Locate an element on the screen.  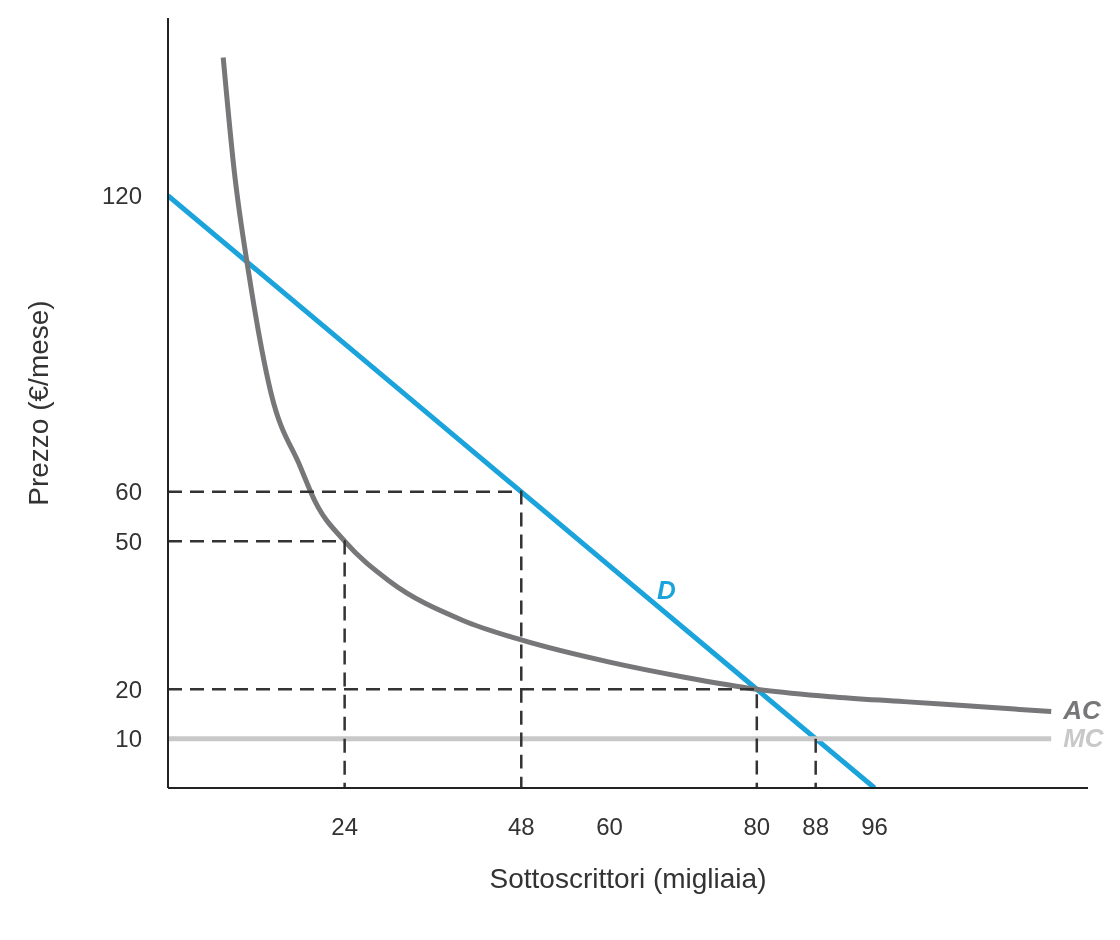
x-tick-label: 24 is located at coordinates (344, 827).